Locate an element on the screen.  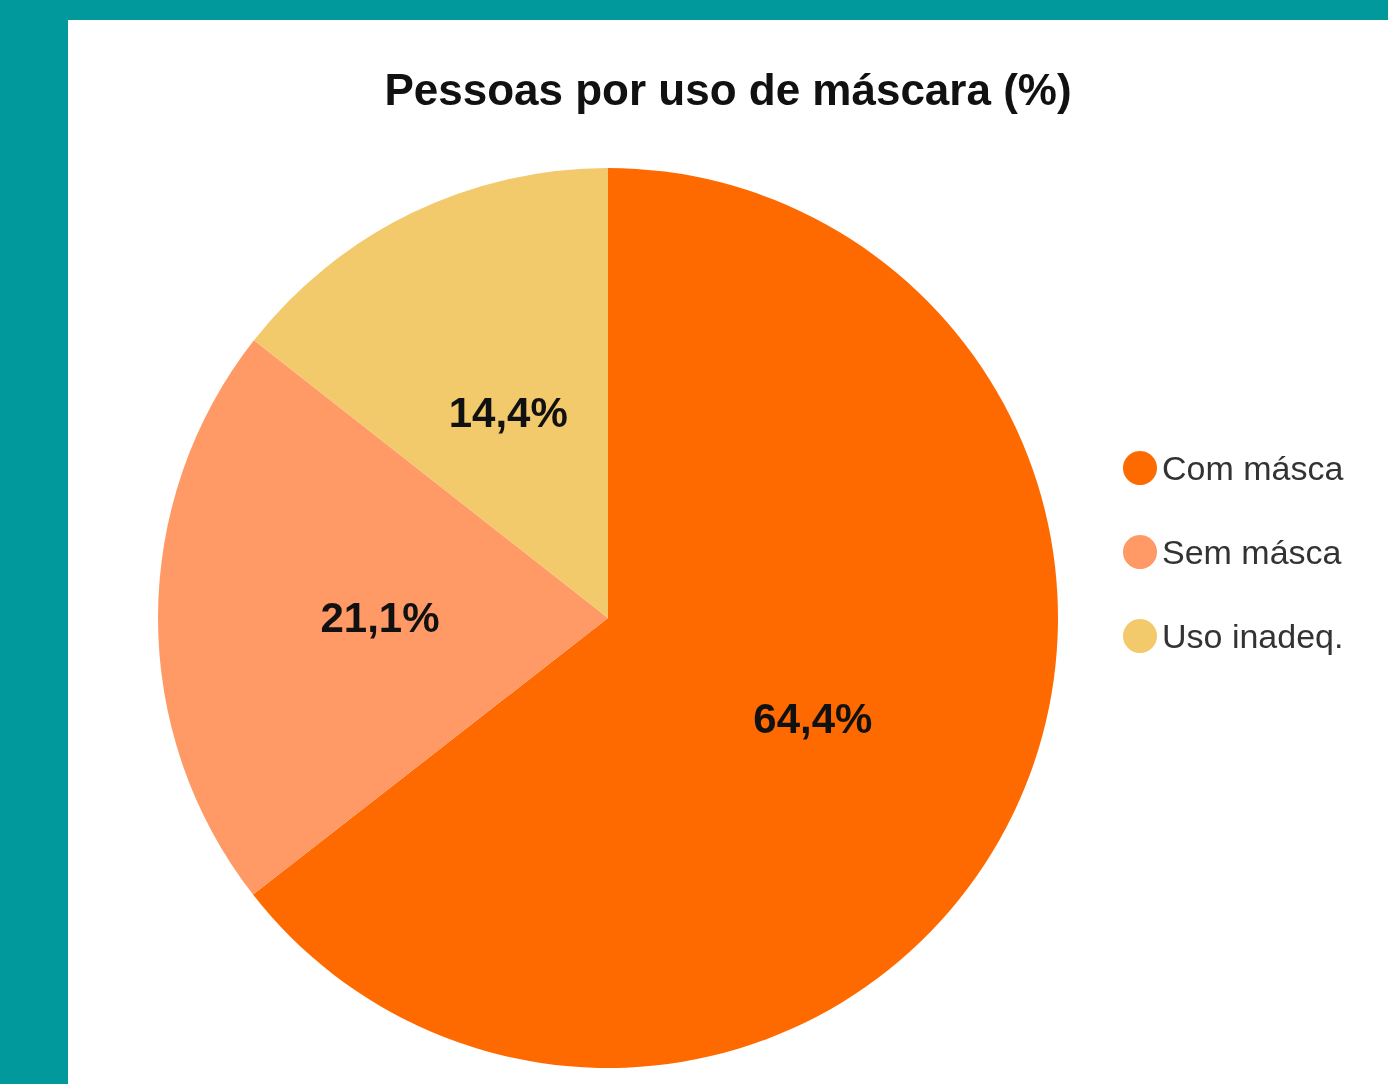
data-label: 14,4% is located at coordinates (508, 413).